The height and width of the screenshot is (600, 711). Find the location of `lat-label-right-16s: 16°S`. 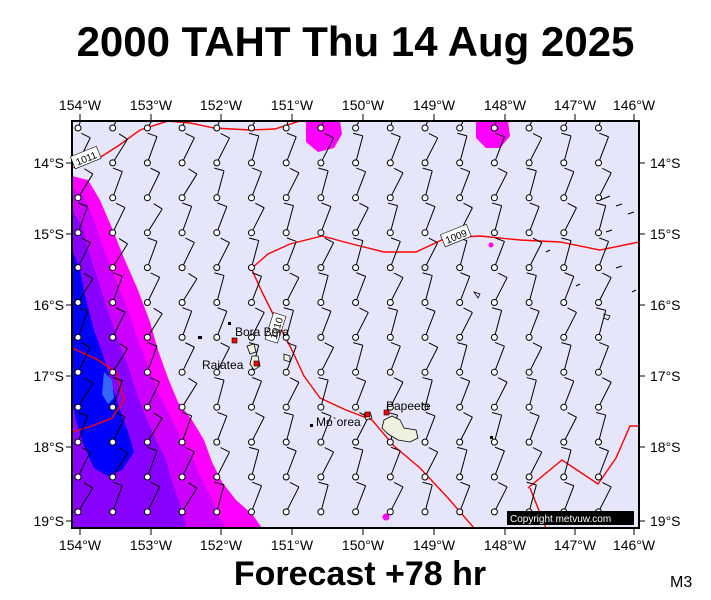

lat-label-right-16s: 16°S is located at coordinates (665, 305).